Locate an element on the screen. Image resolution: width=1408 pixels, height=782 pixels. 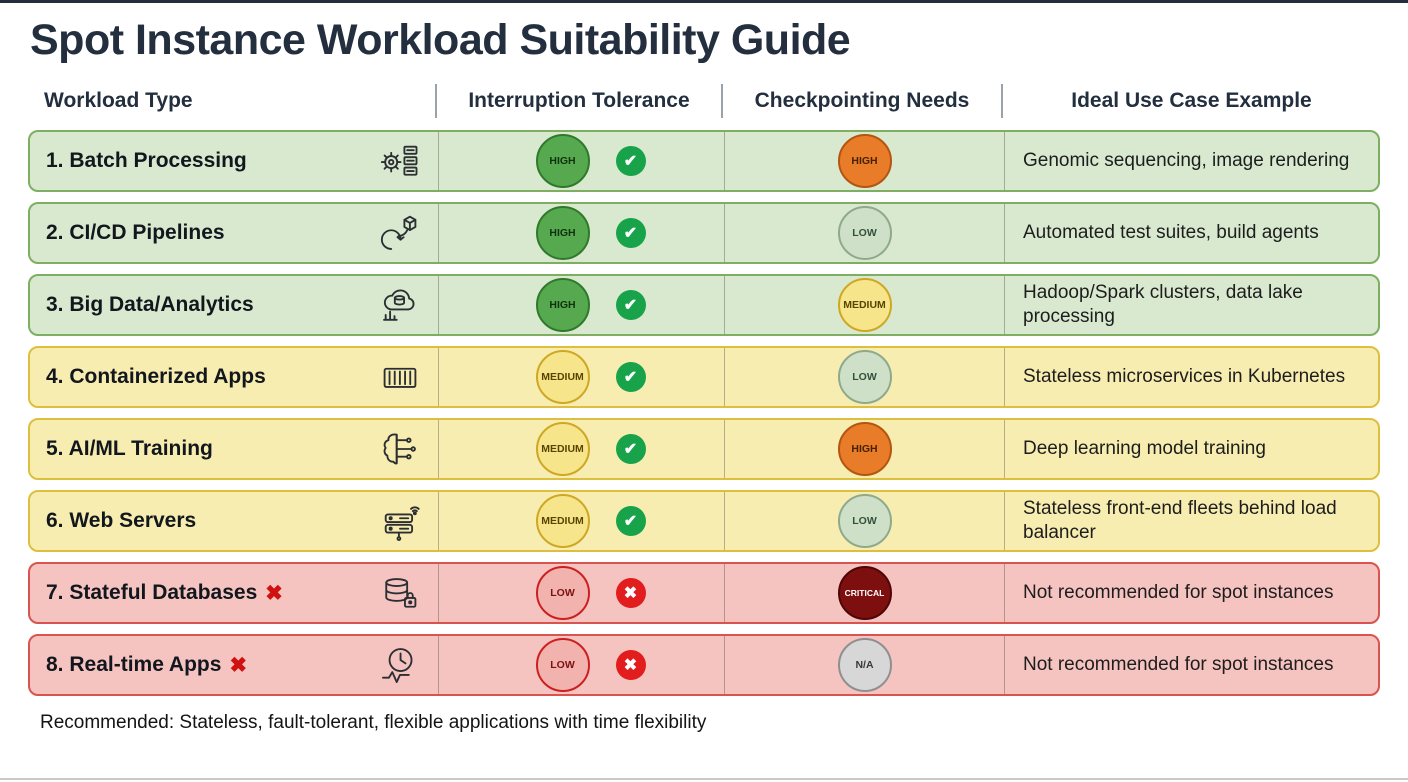
checkpoint-cell: CRITICAL is located at coordinates (865, 593).